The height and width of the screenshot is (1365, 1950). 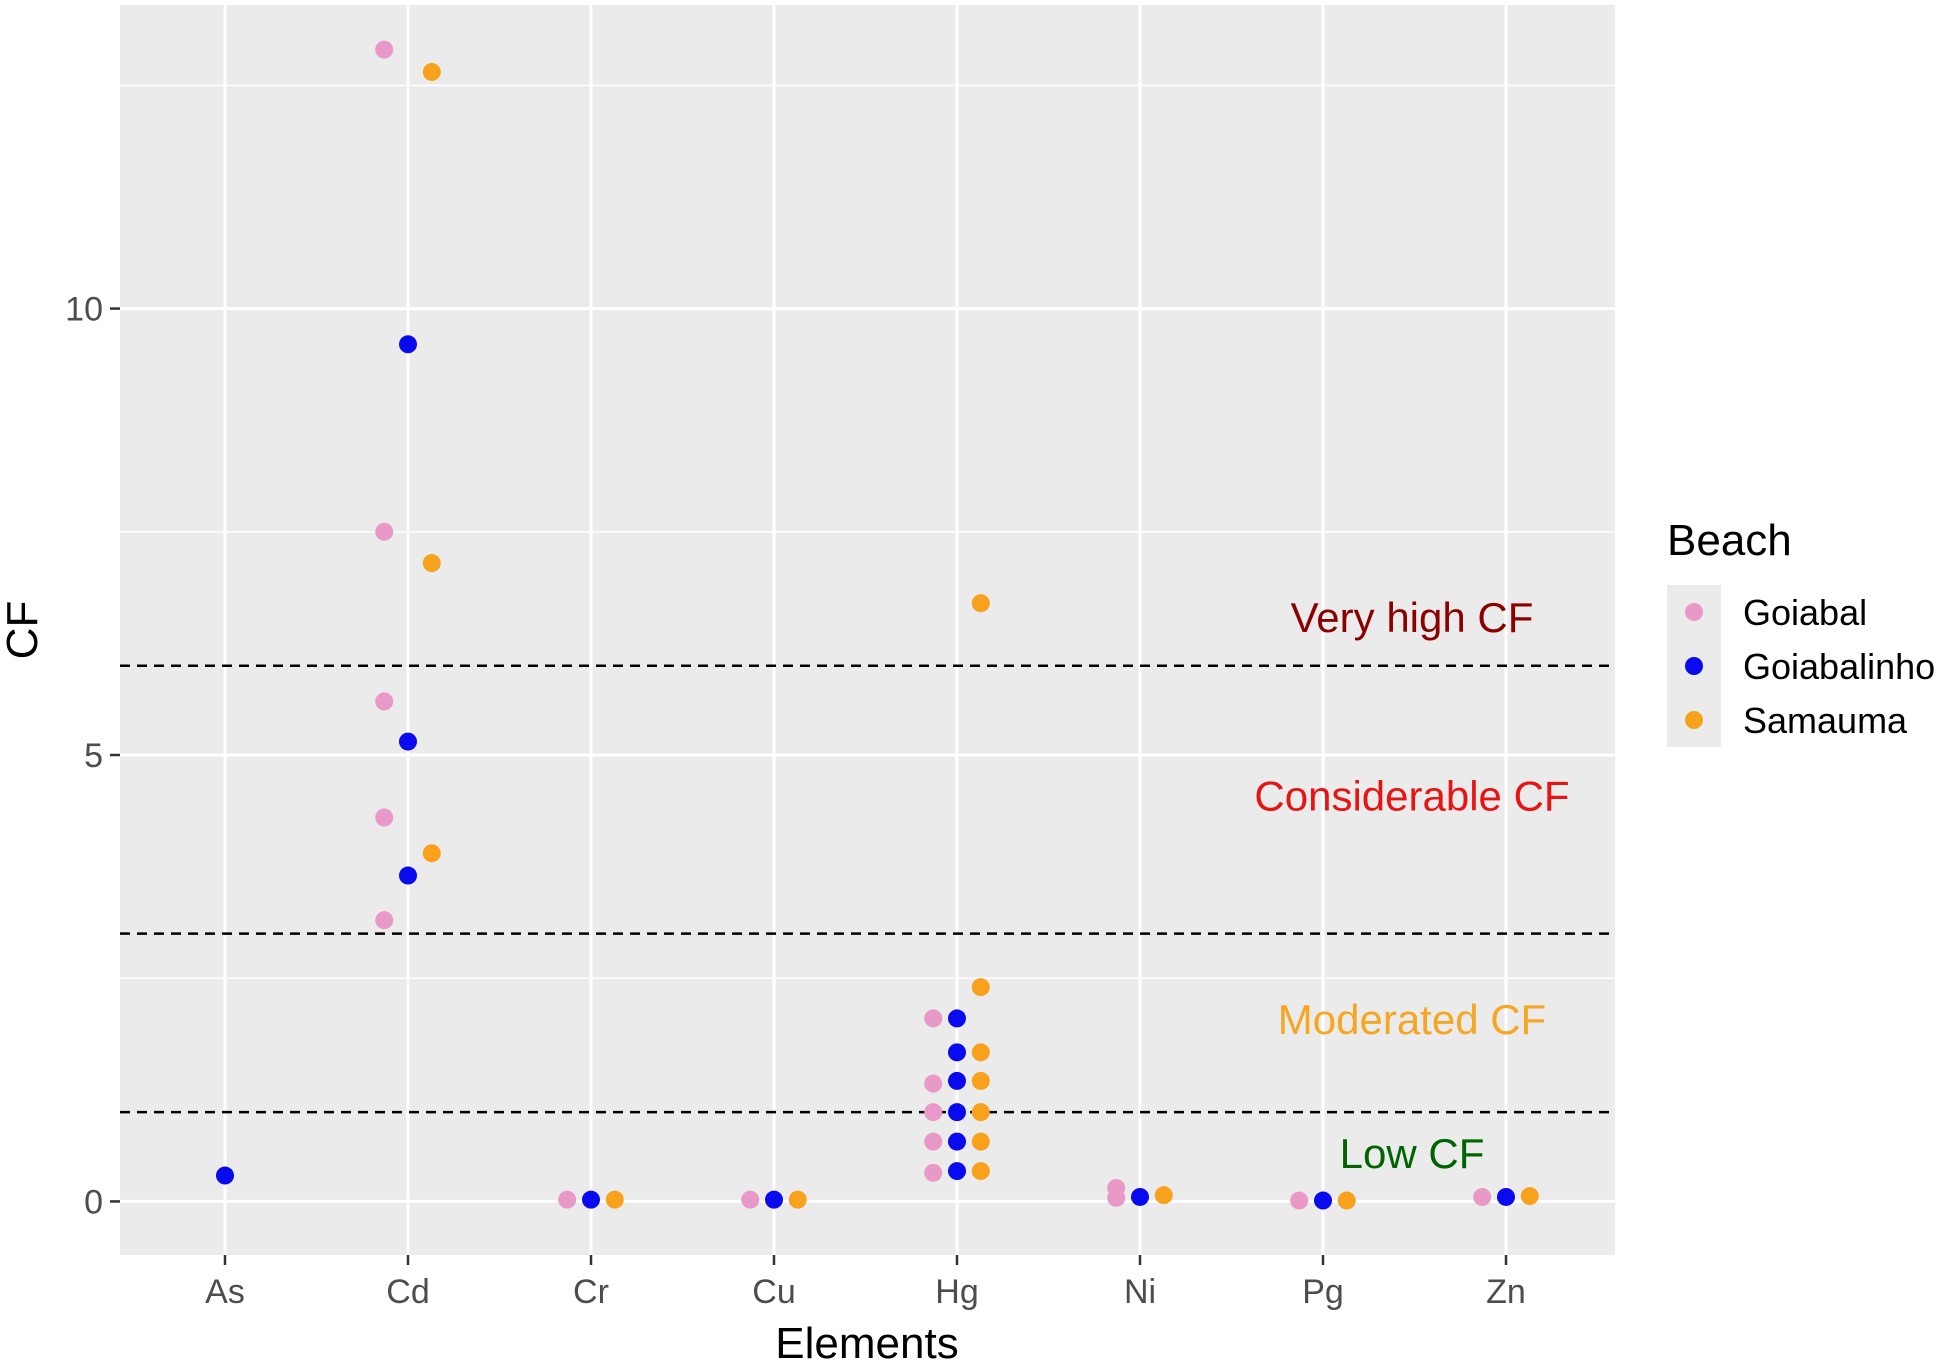 What do you see at coordinates (1825, 720) in the screenshot?
I see `legend-label: Samauma` at bounding box center [1825, 720].